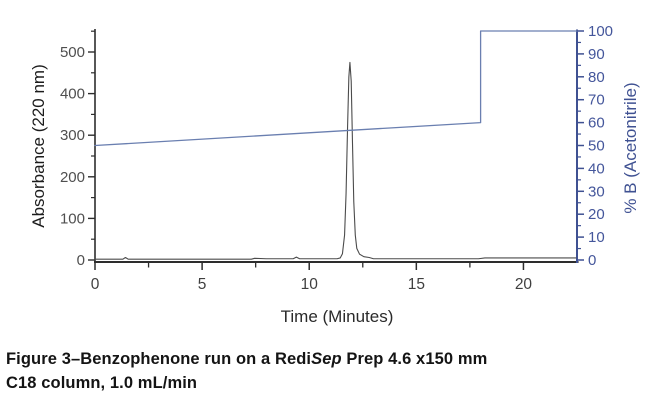 This screenshot has height=412, width=650. What do you see at coordinates (337, 316) in the screenshot?
I see `x-axis-title: Time (Minutes)` at bounding box center [337, 316].